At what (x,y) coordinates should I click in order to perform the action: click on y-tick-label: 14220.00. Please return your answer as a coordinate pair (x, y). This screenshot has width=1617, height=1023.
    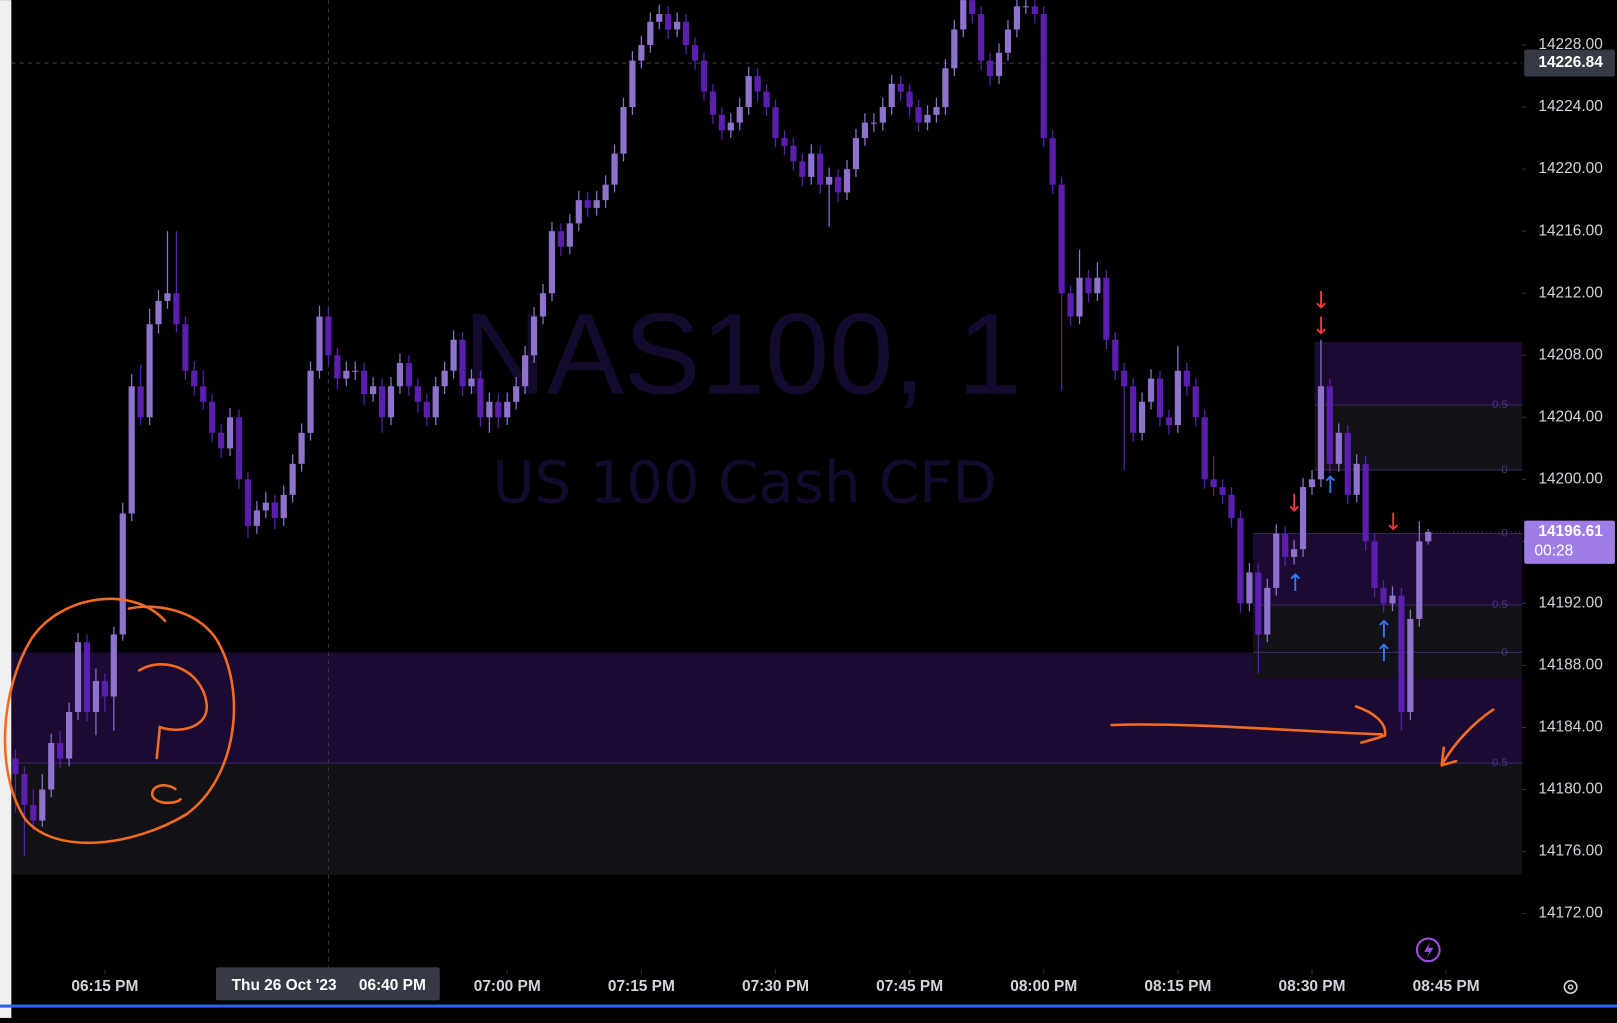
    Looking at the image, I should click on (1570, 168).